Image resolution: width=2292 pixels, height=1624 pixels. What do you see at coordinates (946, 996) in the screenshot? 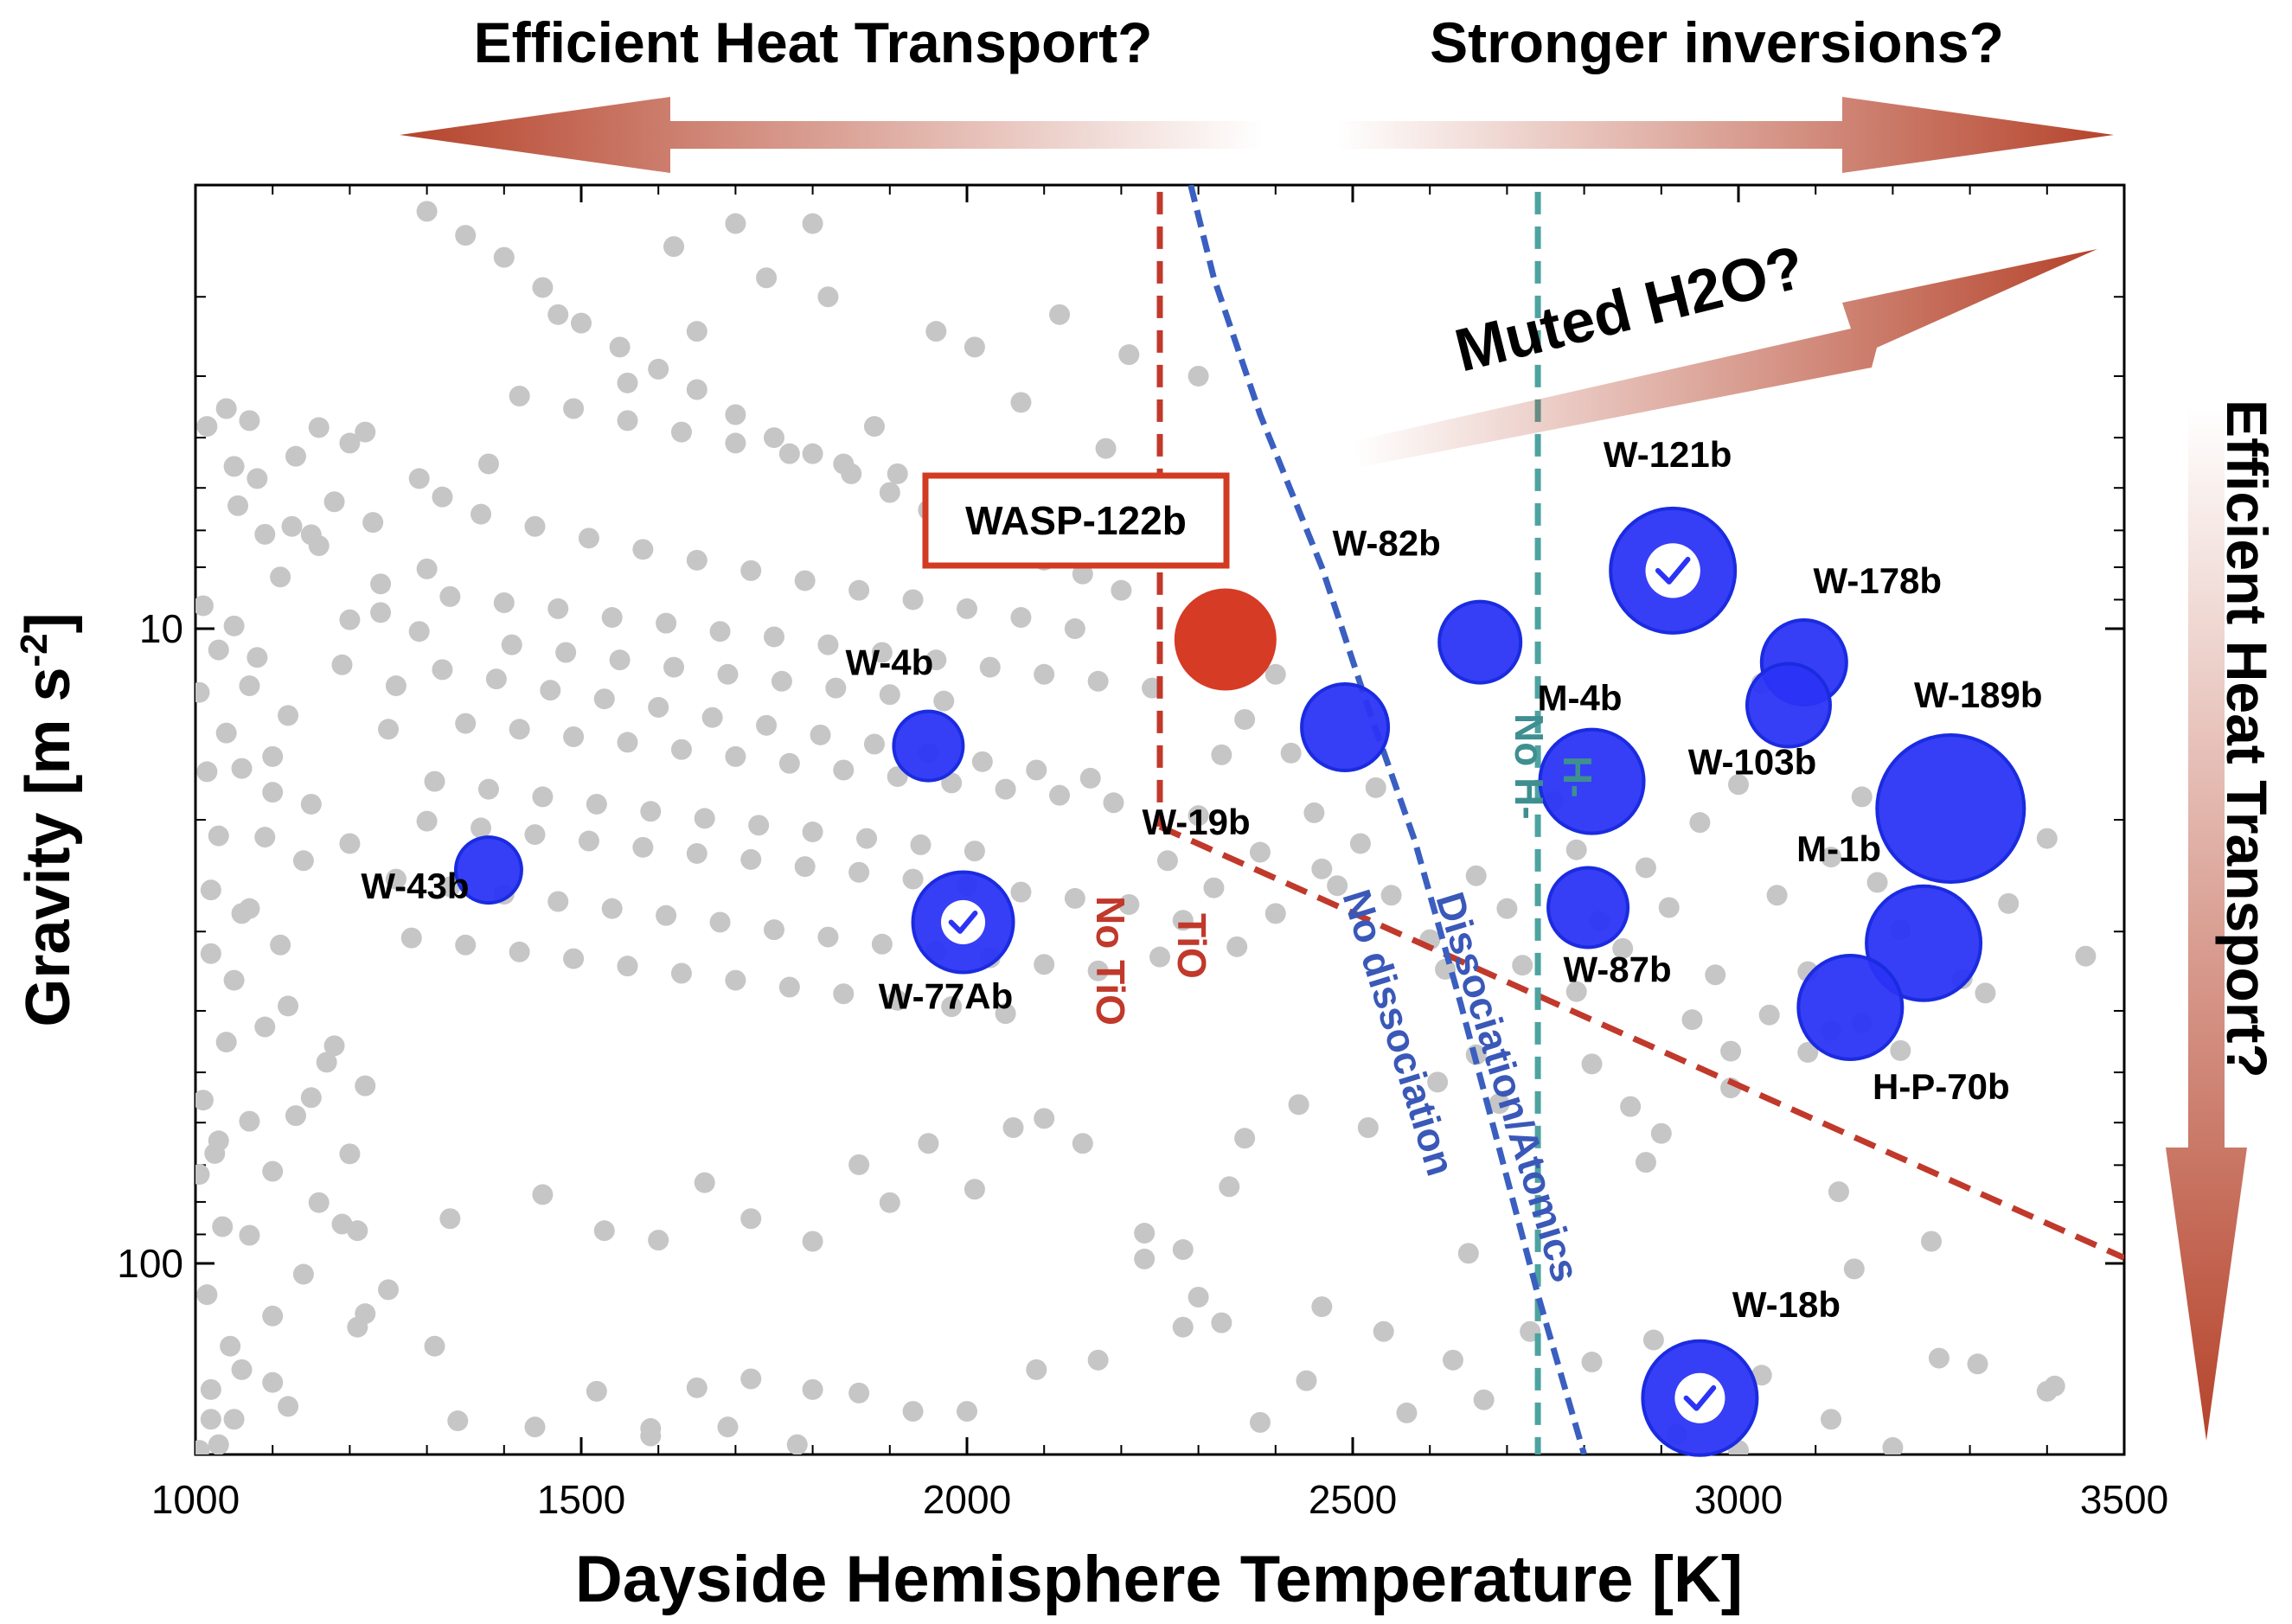
I see `planet-label: W-77Ab` at bounding box center [946, 996].